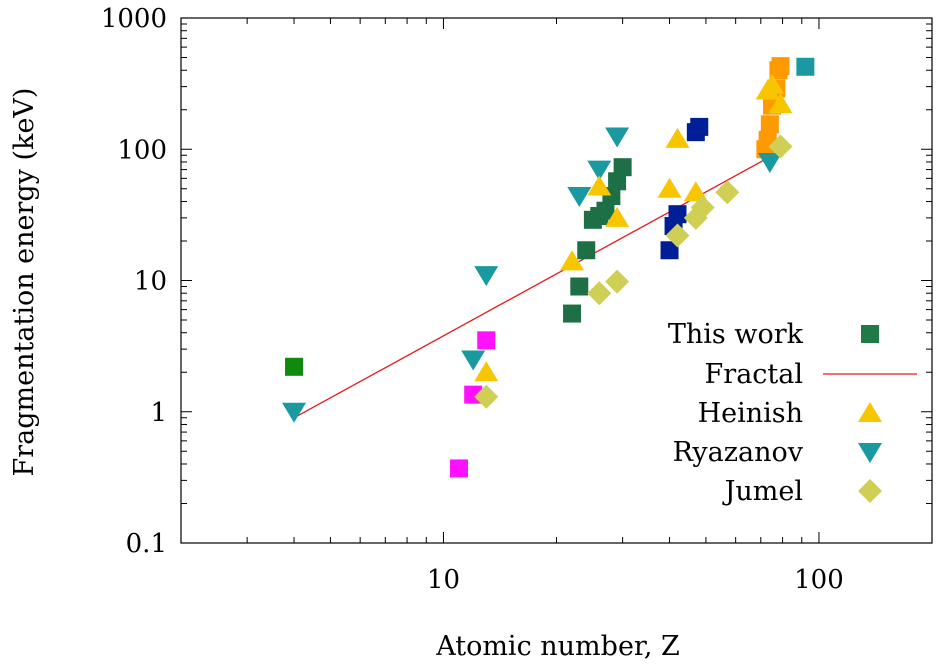  I want to click on legend-swatch-triangle-up, so click(870, 412).